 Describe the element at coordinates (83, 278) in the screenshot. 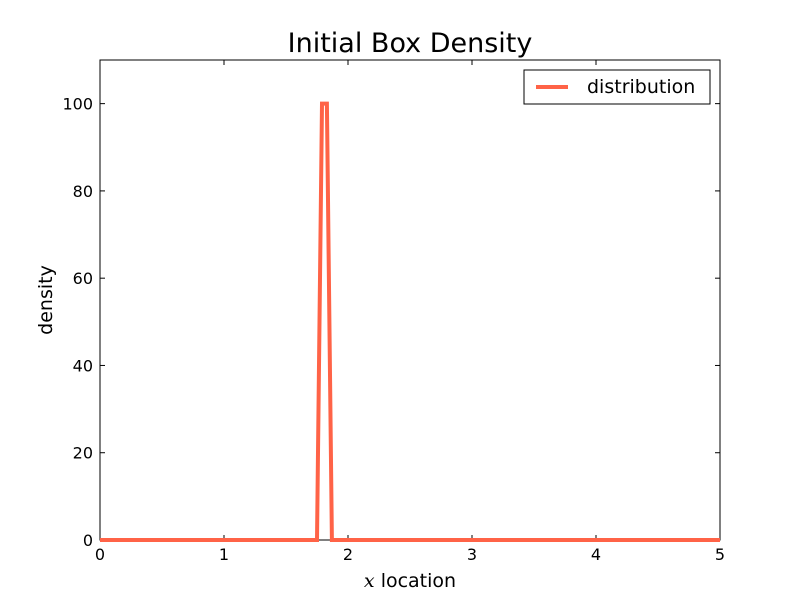

I see `y-tick-label: 60` at that location.